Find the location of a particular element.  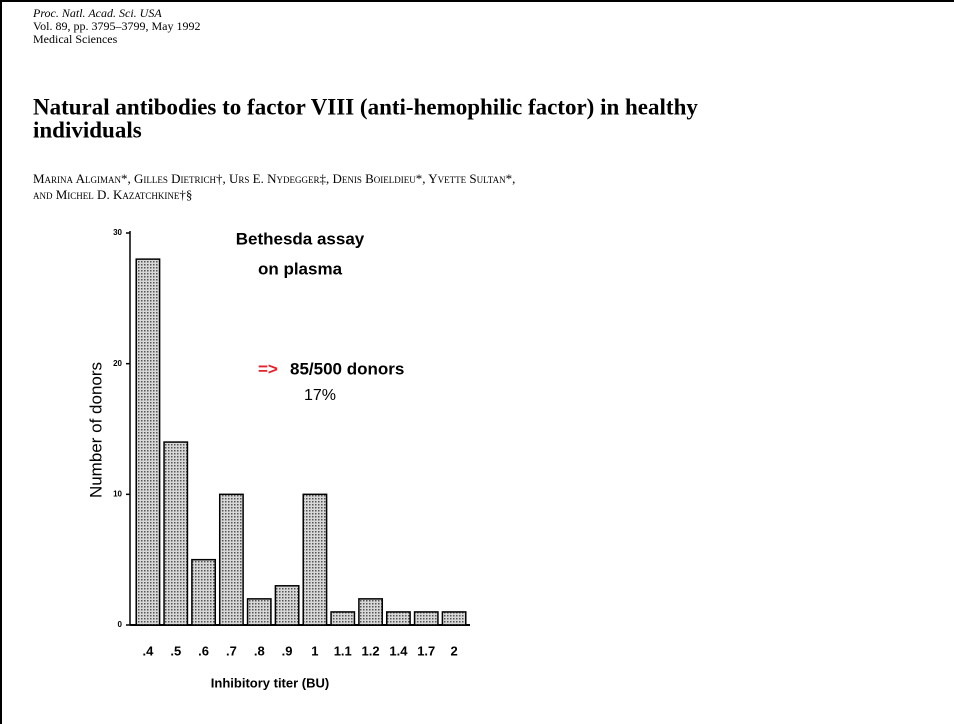

volume: Vol. 89, pp. 3795–3799, May 1992 is located at coordinates (116, 26).